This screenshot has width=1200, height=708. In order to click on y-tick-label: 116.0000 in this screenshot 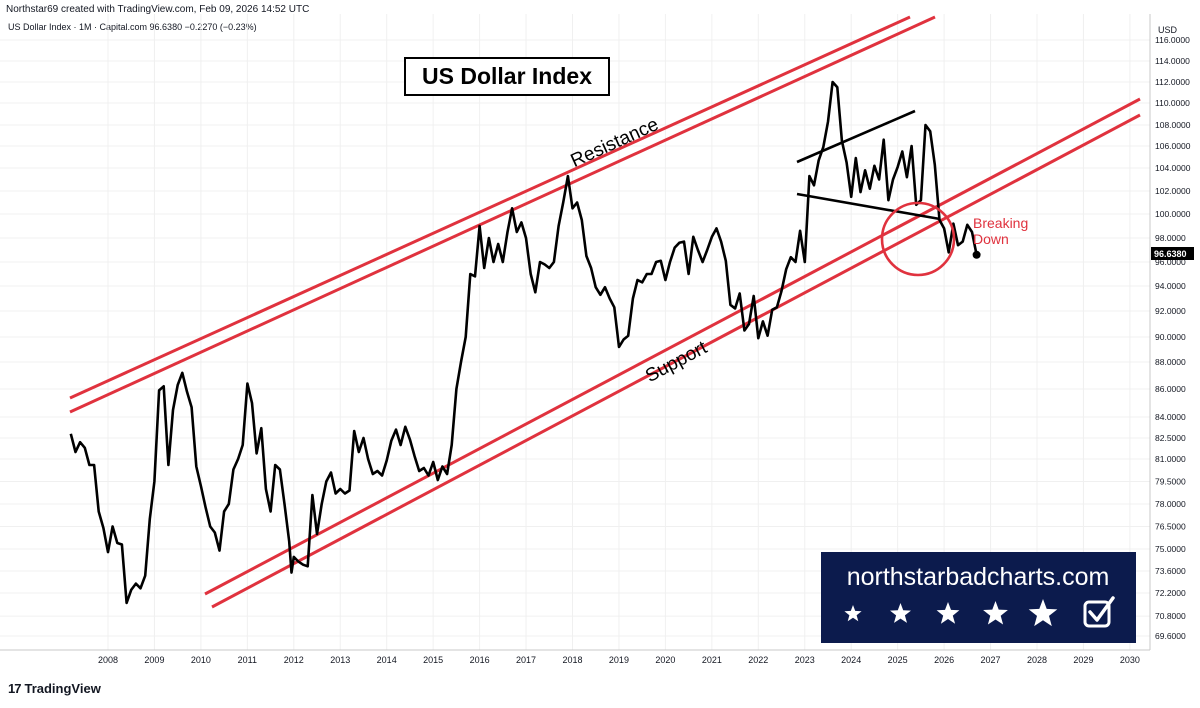, I will do `click(1172, 40)`.